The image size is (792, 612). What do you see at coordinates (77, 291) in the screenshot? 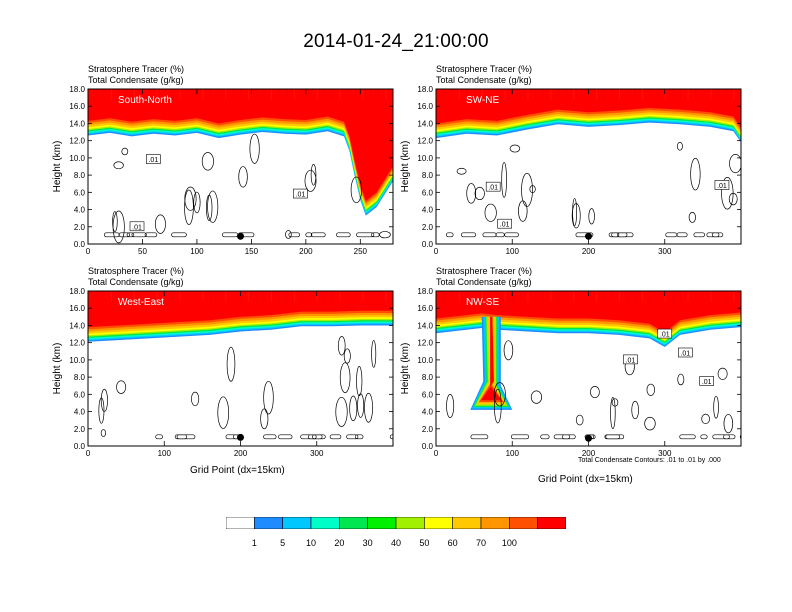
I see `y-tick-label: 18.0` at bounding box center [77, 291].